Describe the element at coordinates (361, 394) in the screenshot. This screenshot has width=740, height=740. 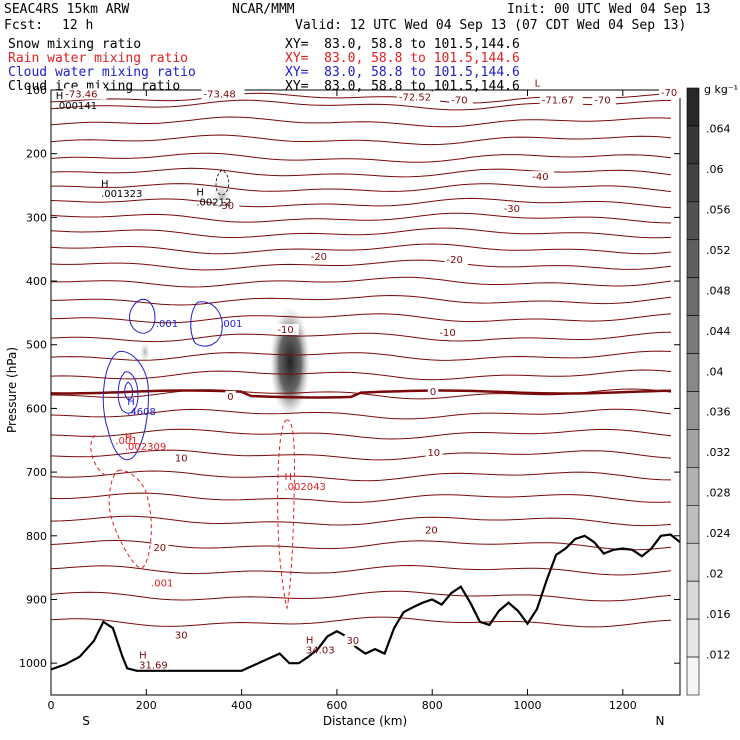
I see `freezing-level-contour` at that location.